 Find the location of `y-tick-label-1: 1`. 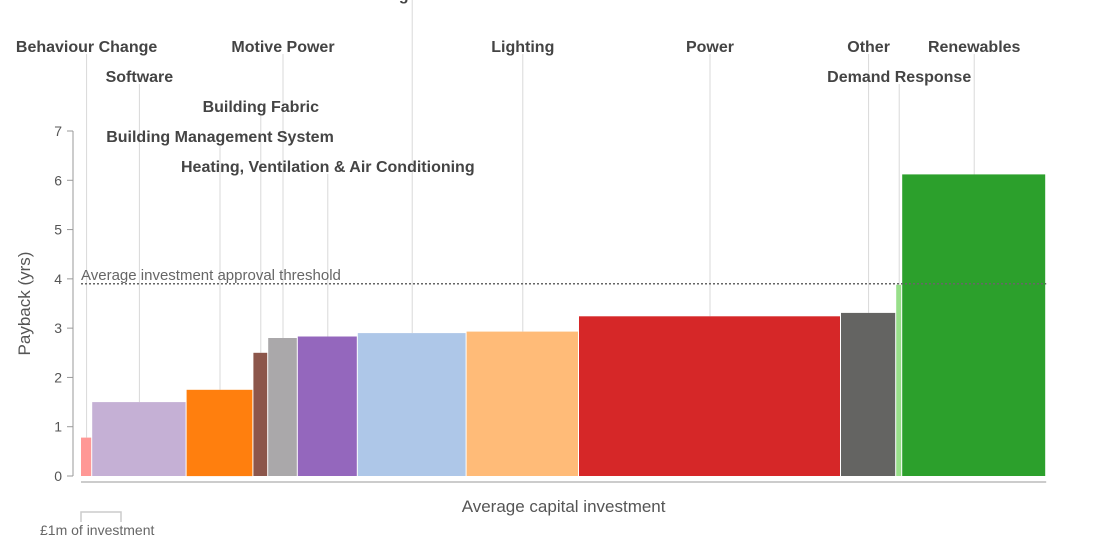

y-tick-label-1: 1 is located at coordinates (58, 427).